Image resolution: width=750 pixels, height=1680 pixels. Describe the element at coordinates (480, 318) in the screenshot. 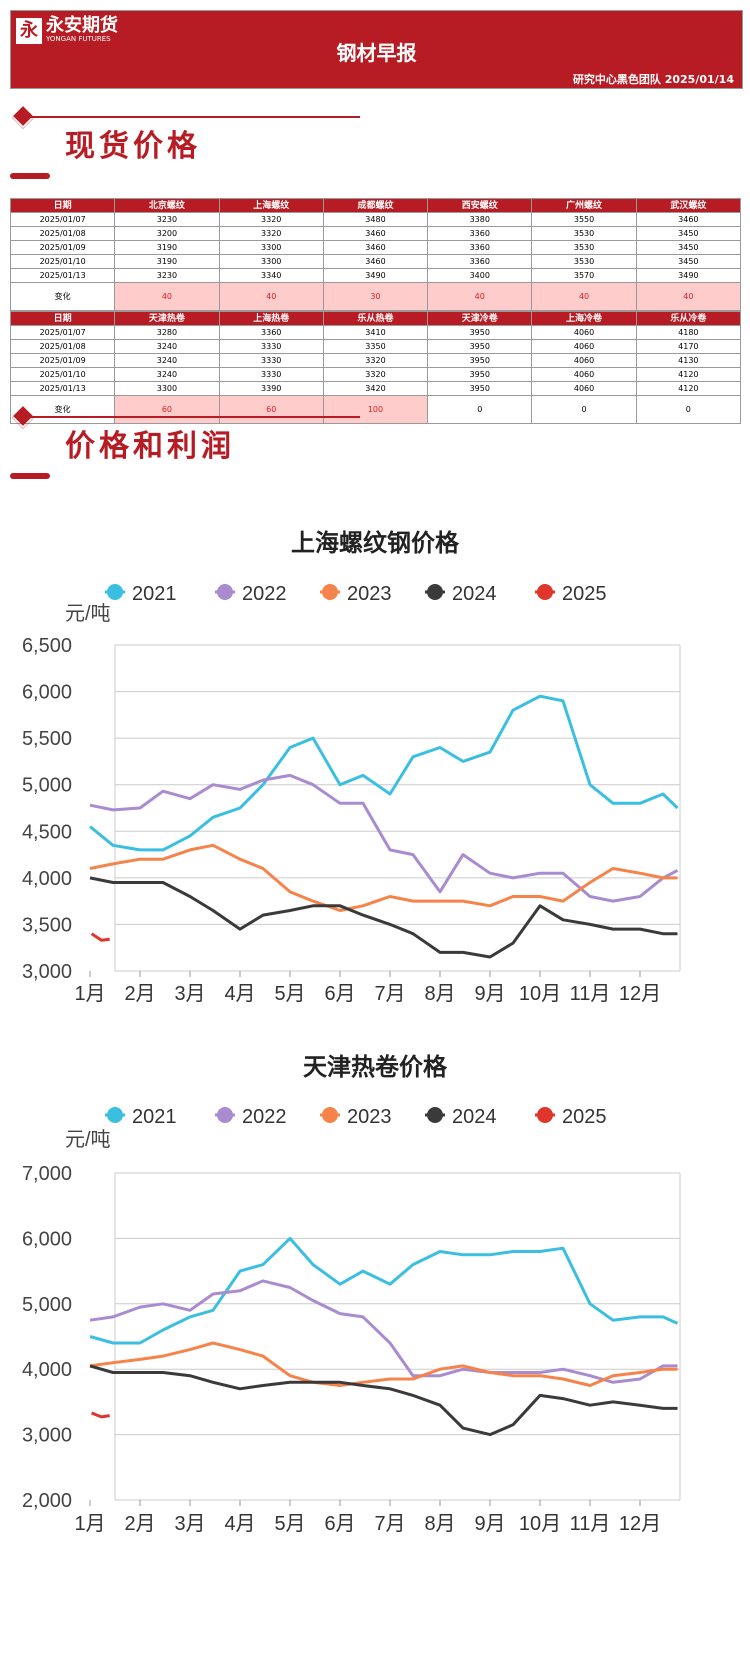

I see `column-header: 天津冷卷` at that location.